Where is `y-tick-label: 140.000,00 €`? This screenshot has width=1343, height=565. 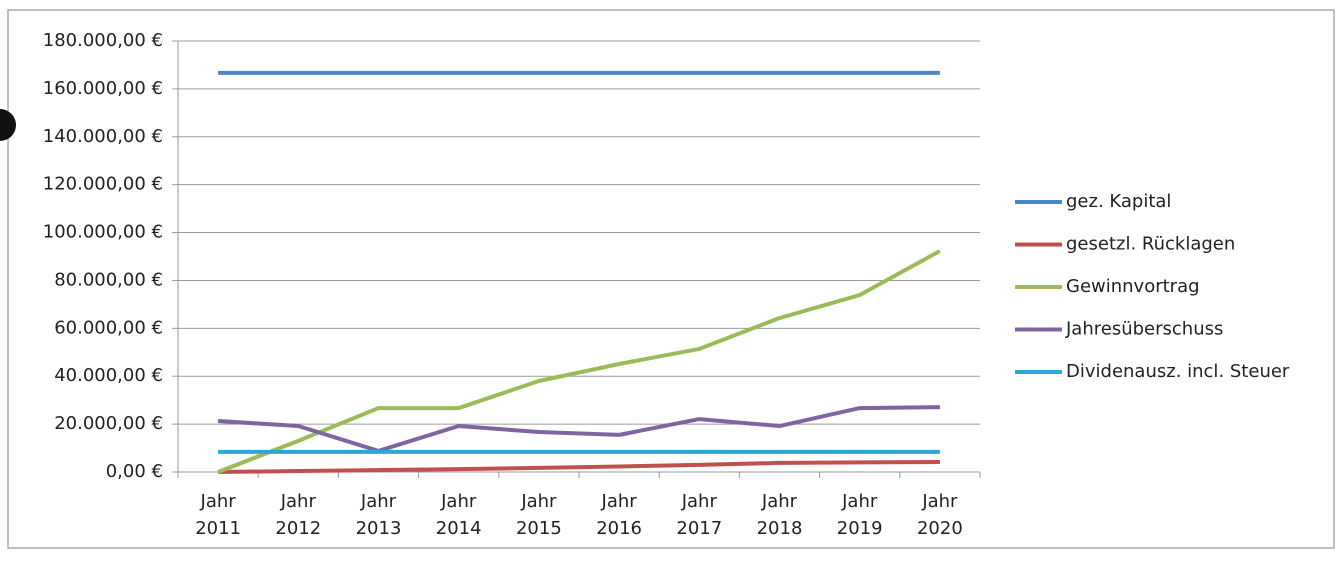
y-tick-label: 140.000,00 € is located at coordinates (103, 136).